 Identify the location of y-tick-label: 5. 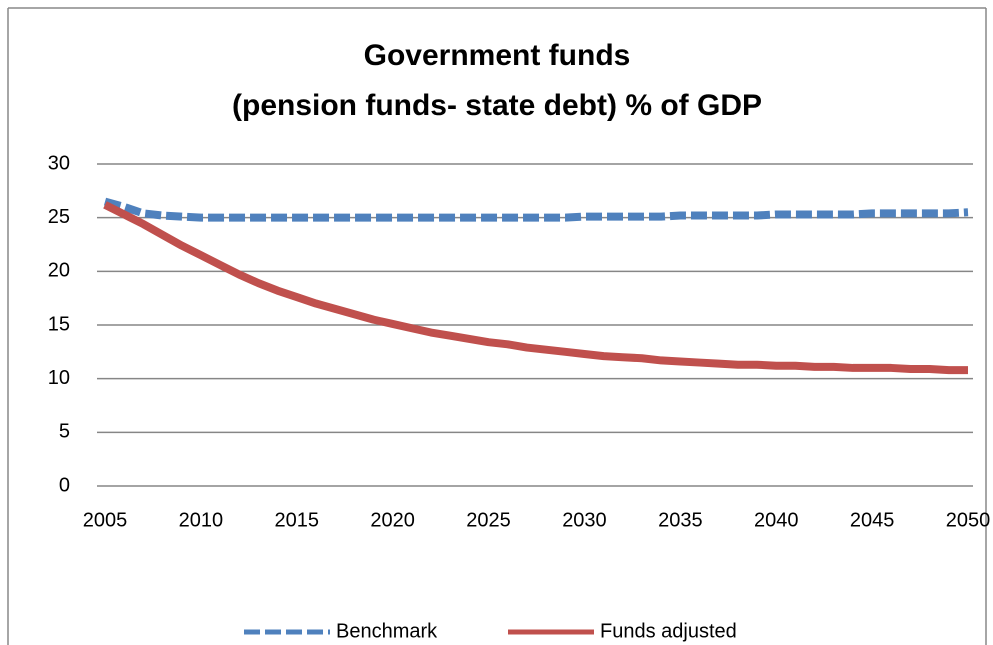
(64, 432).